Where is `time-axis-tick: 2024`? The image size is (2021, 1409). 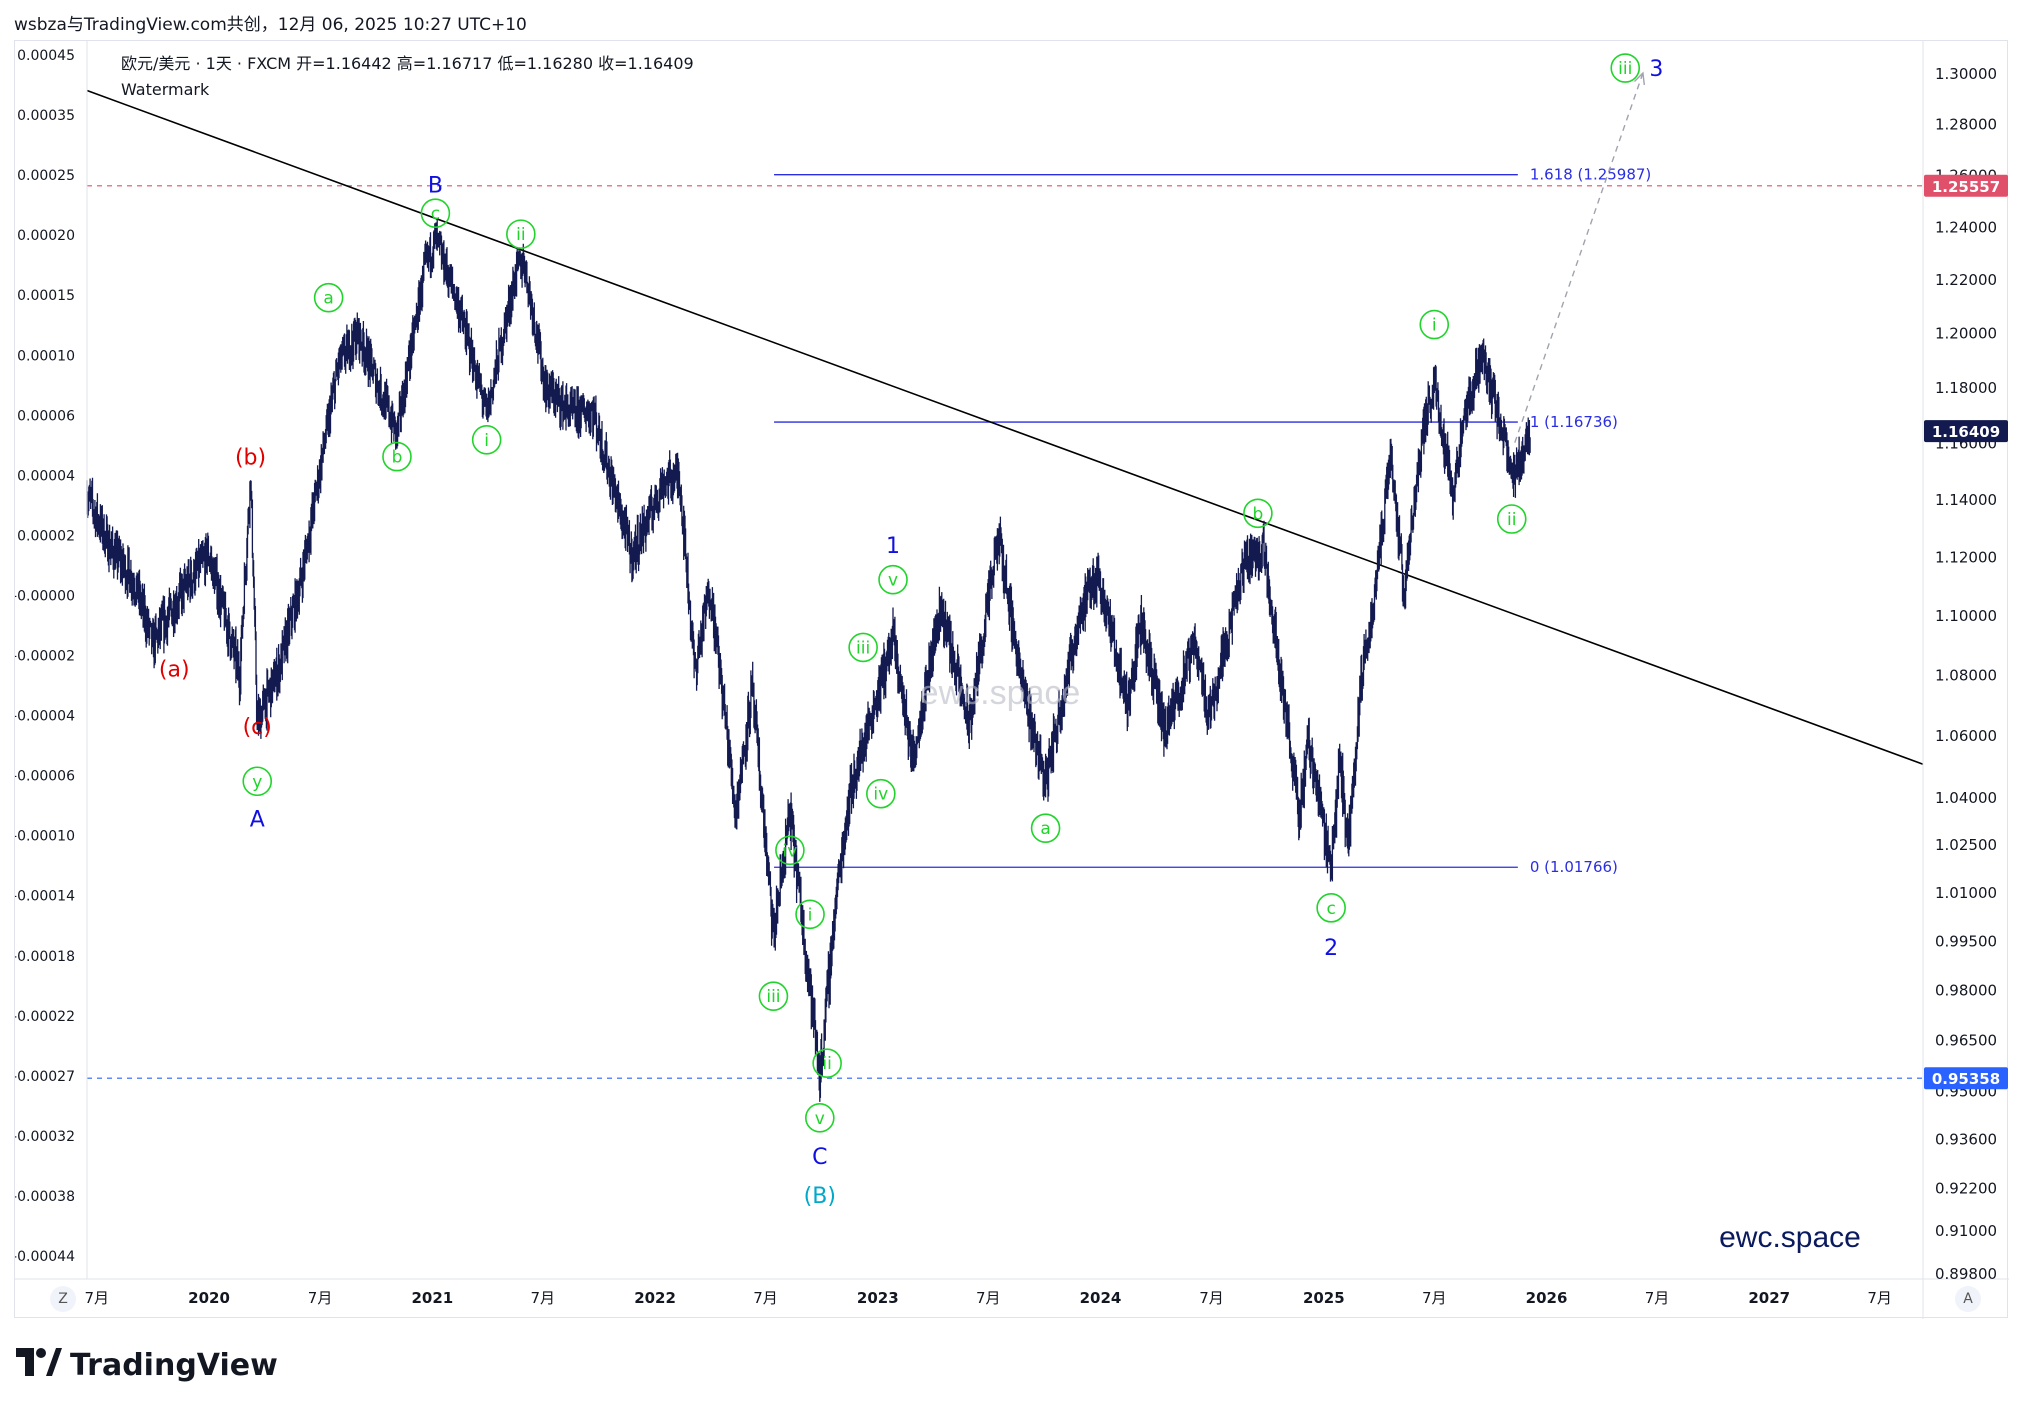
time-axis-tick: 2024 is located at coordinates (1101, 1298).